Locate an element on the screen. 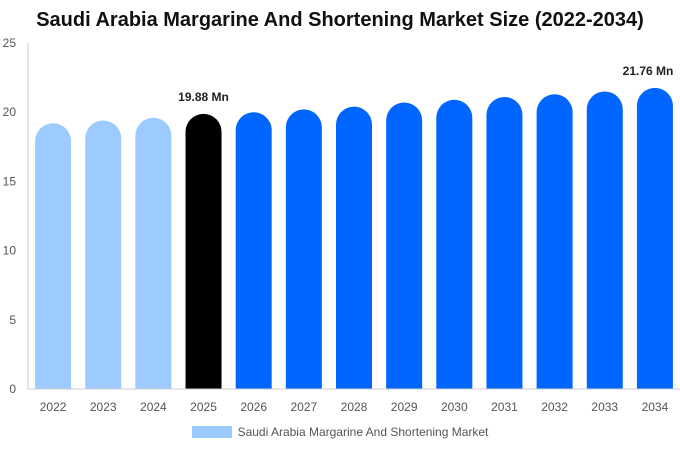  legend-swatch is located at coordinates (211, 432).